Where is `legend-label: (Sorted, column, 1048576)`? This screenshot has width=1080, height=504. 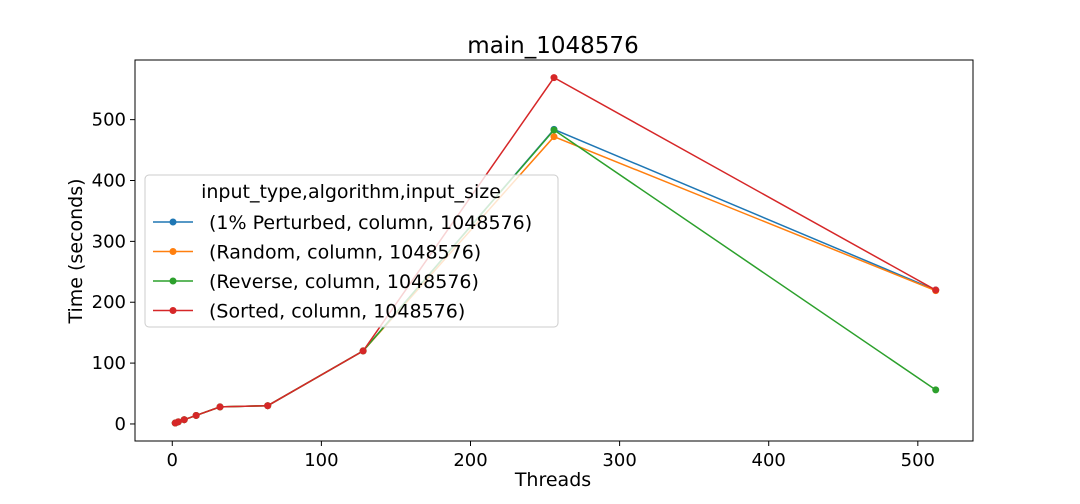 legend-label: (Sorted, column, 1048576) is located at coordinates (337, 312).